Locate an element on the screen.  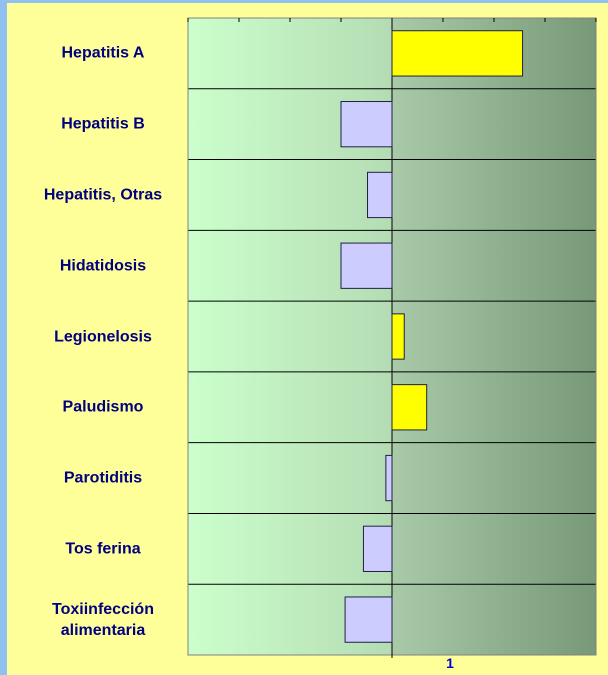
top-border is located at coordinates (304, 1).